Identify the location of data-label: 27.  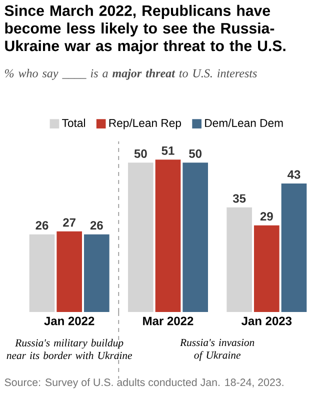
(69, 222).